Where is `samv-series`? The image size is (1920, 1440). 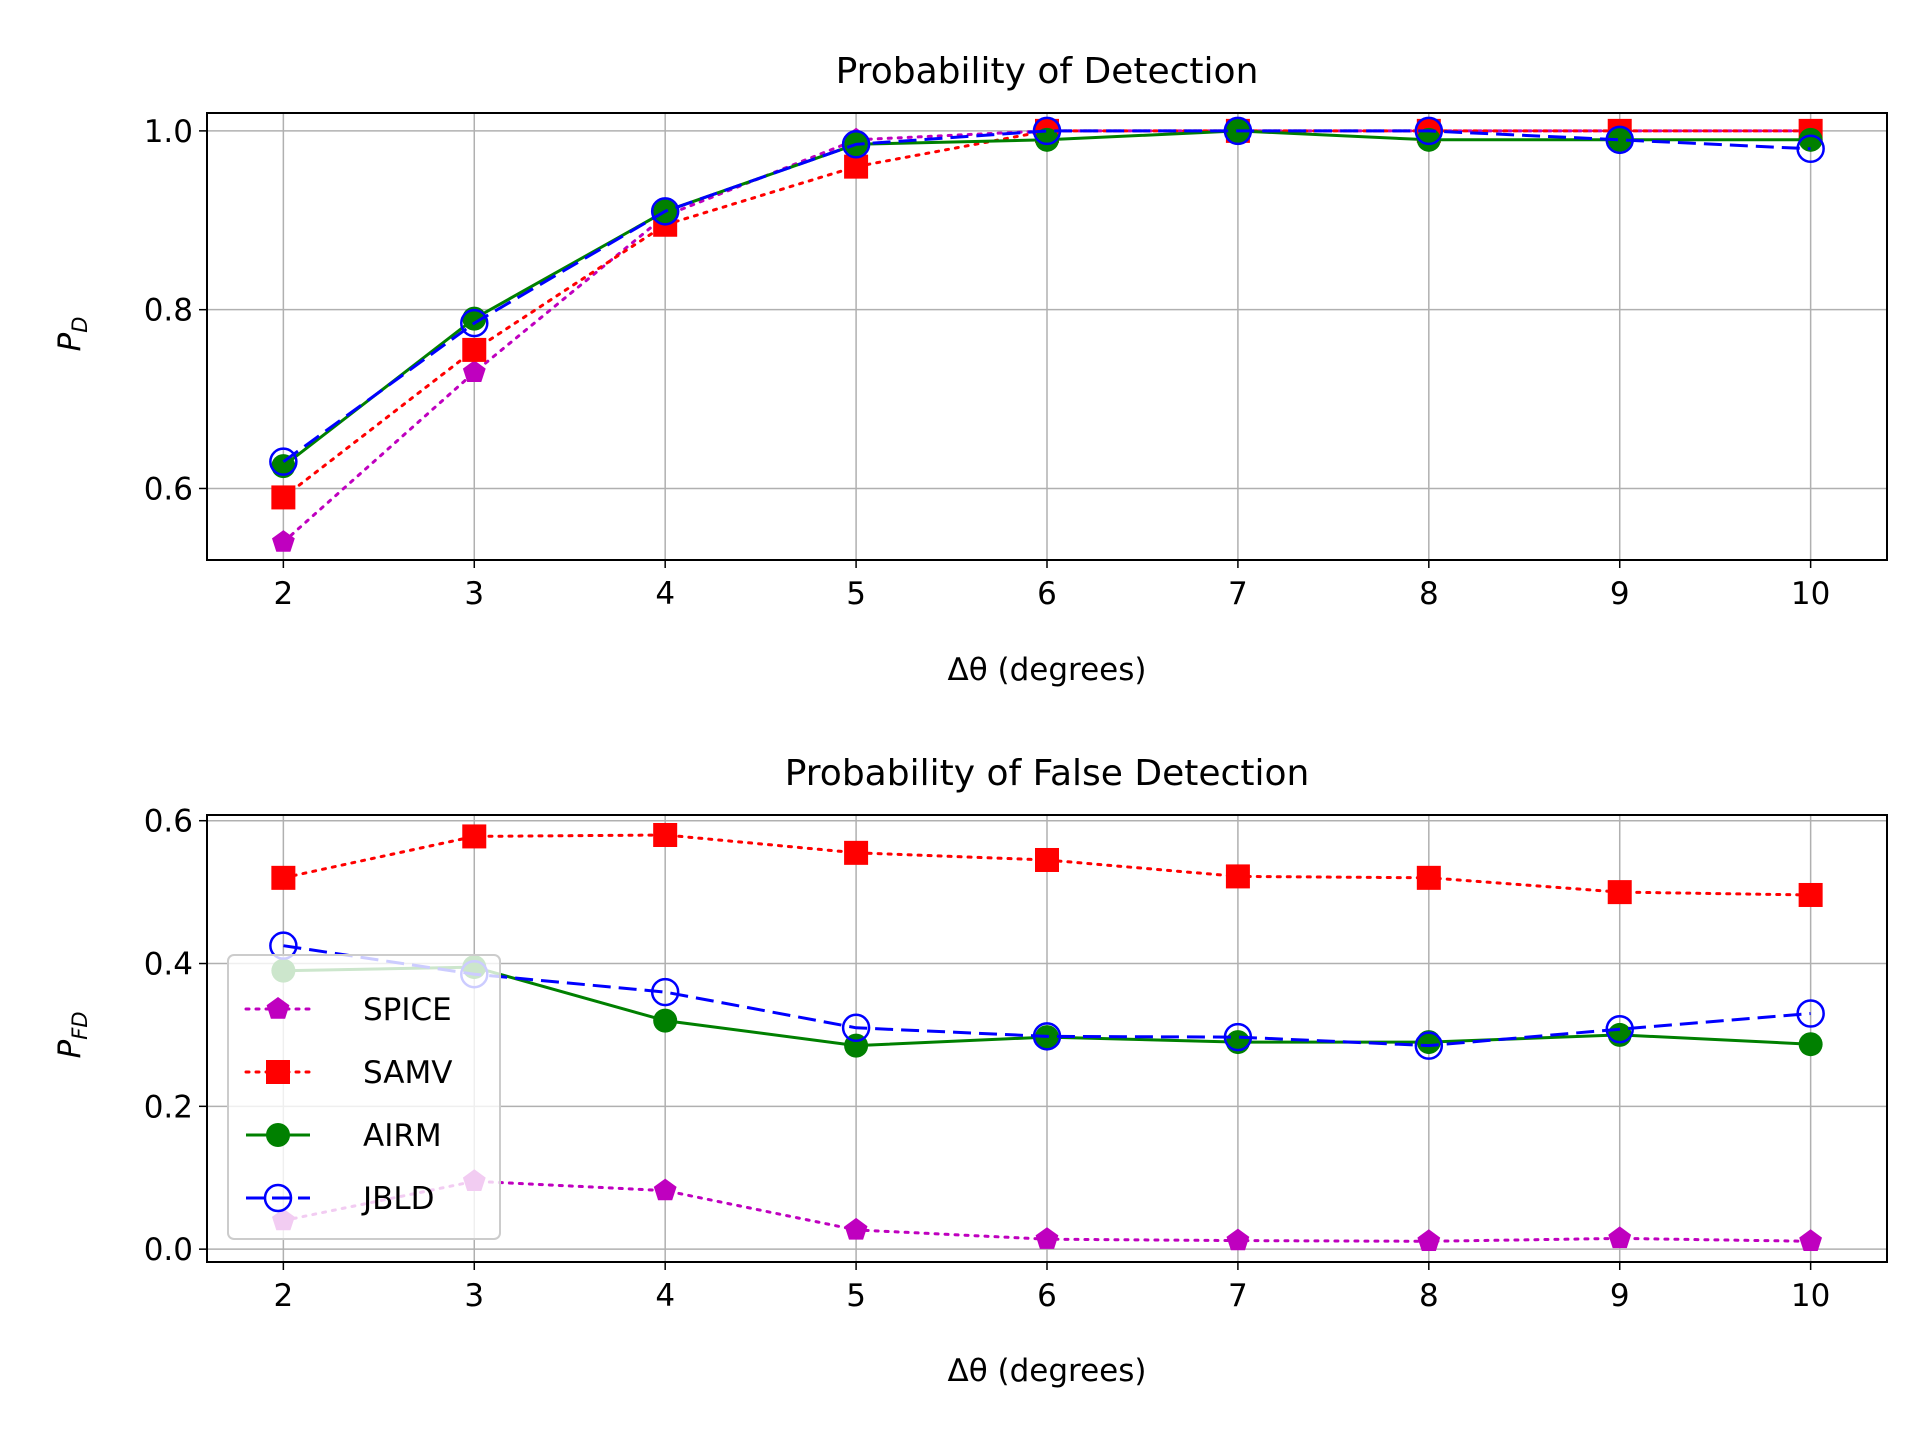 samv-series is located at coordinates (1047, 864).